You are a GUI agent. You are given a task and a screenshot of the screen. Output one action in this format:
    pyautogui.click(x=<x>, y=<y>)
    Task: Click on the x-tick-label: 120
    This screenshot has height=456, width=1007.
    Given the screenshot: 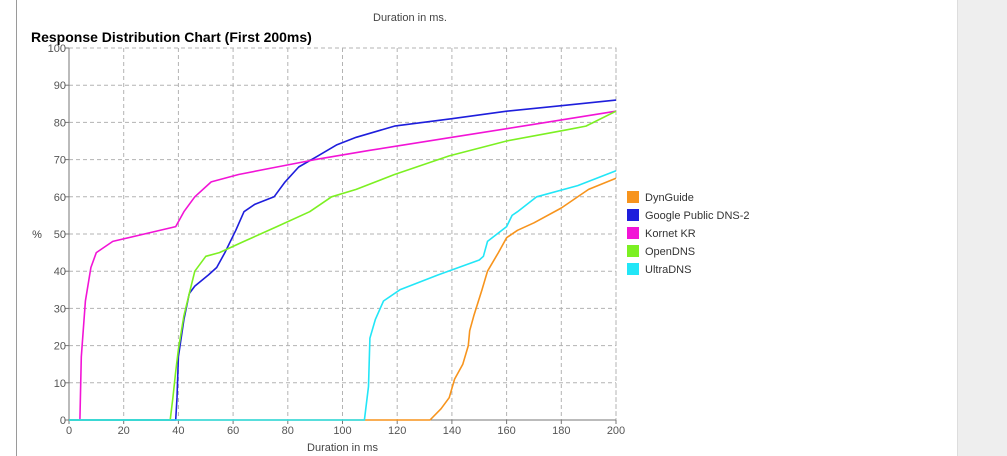 What is the action you would take?
    pyautogui.click(x=397, y=431)
    